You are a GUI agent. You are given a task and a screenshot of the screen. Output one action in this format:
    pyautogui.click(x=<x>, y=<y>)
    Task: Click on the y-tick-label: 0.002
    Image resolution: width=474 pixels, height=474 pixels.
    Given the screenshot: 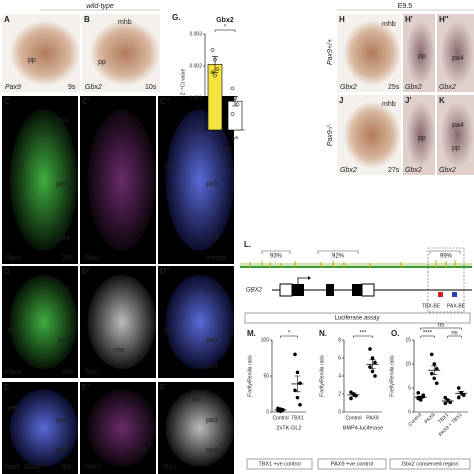 What is the action you would take?
    pyautogui.click(x=195, y=66)
    